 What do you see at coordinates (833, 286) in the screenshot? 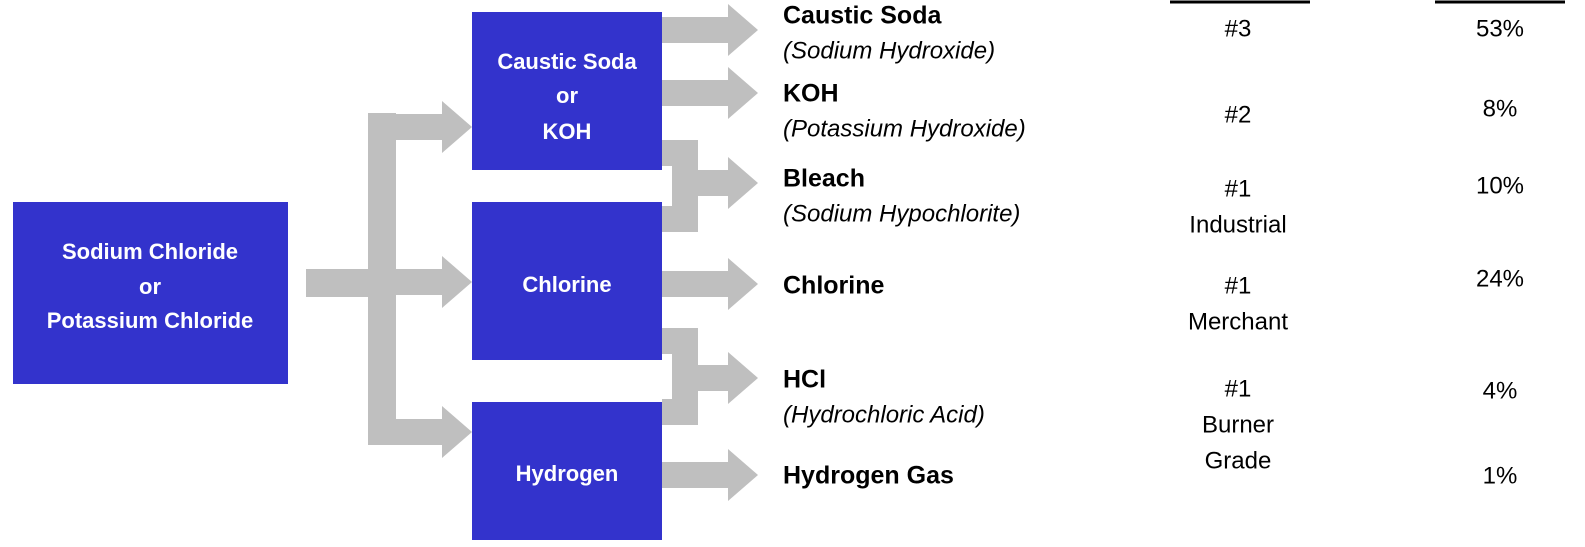
I see `product-name: Chlorine` at bounding box center [833, 286].